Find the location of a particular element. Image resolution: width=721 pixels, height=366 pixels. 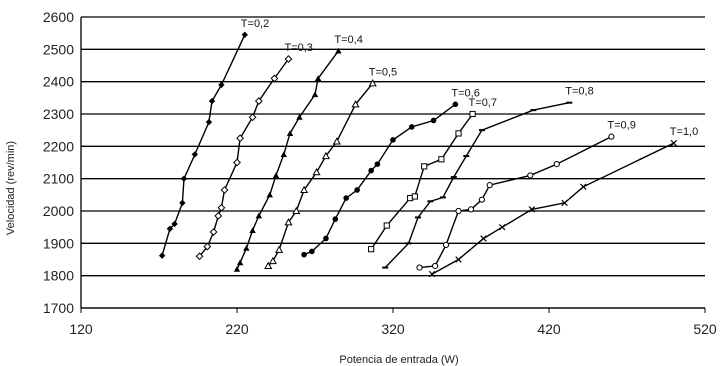

y-tick-label-2000: 2000 is located at coordinates (58, 211).